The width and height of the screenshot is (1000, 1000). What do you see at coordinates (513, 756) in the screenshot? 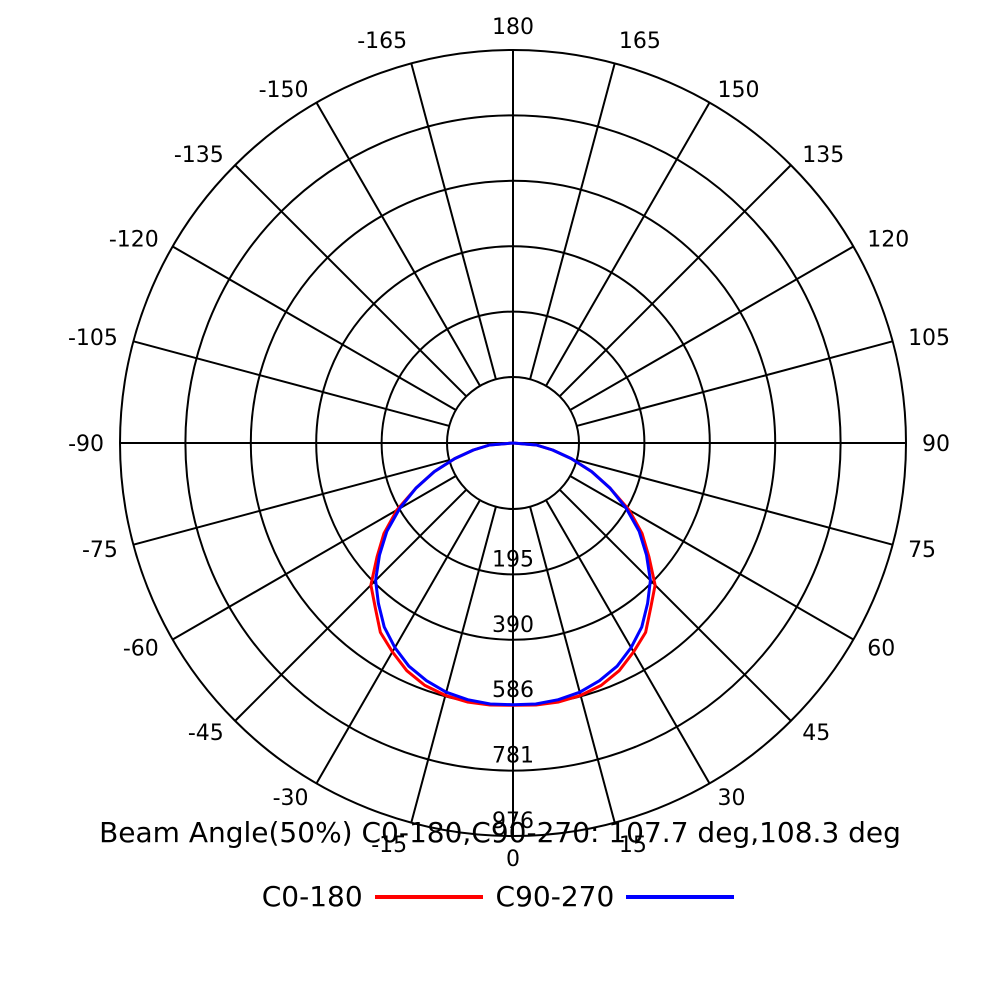
I see `ring-label-781: 781` at bounding box center [513, 756].